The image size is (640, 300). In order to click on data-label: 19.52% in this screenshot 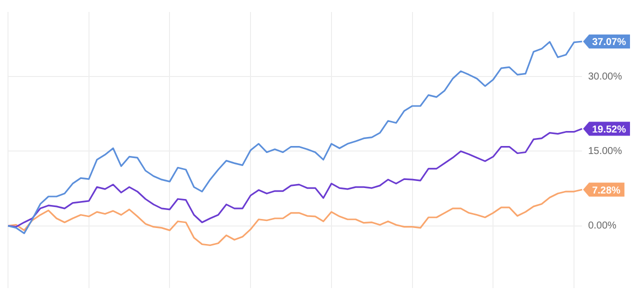, I will do `click(609, 130)`.